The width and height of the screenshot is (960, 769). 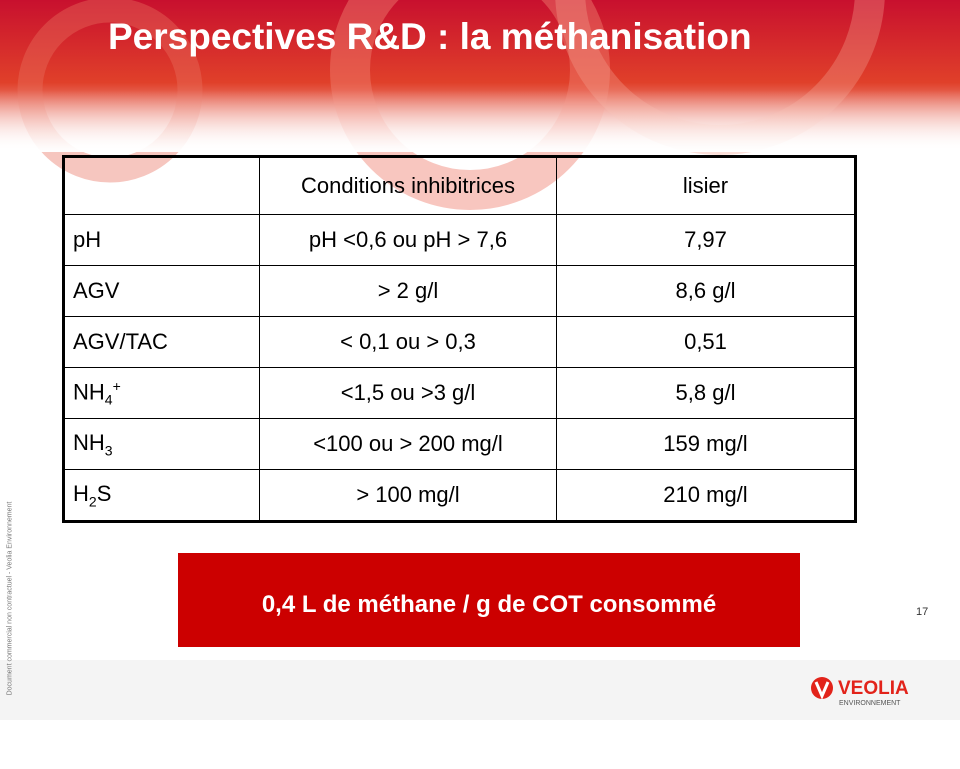 I want to click on subscript: 3, so click(x=108, y=450).